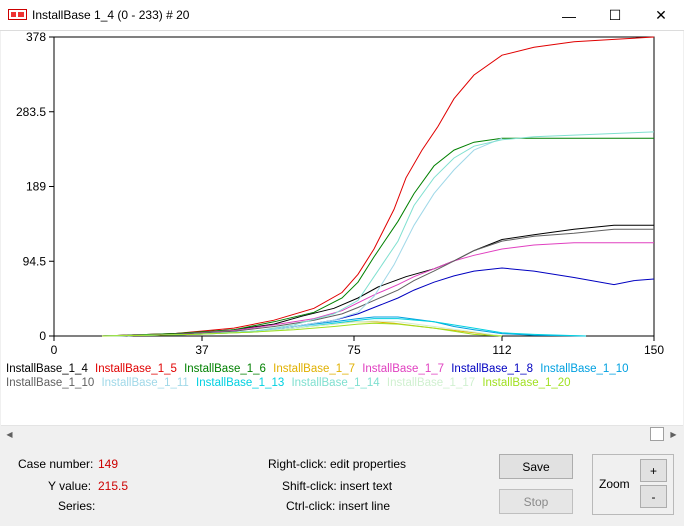  What do you see at coordinates (657, 434) in the screenshot?
I see `scroll-thumb` at bounding box center [657, 434].